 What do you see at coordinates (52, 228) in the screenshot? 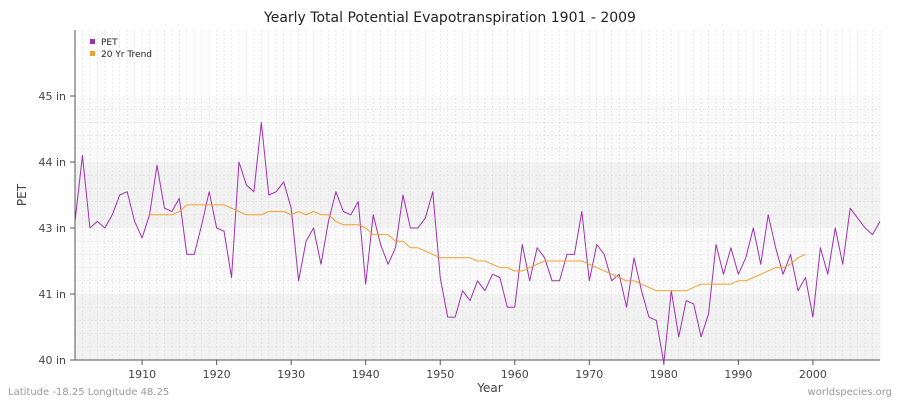
I see `y-tick-label: 43 in` at bounding box center [52, 228].